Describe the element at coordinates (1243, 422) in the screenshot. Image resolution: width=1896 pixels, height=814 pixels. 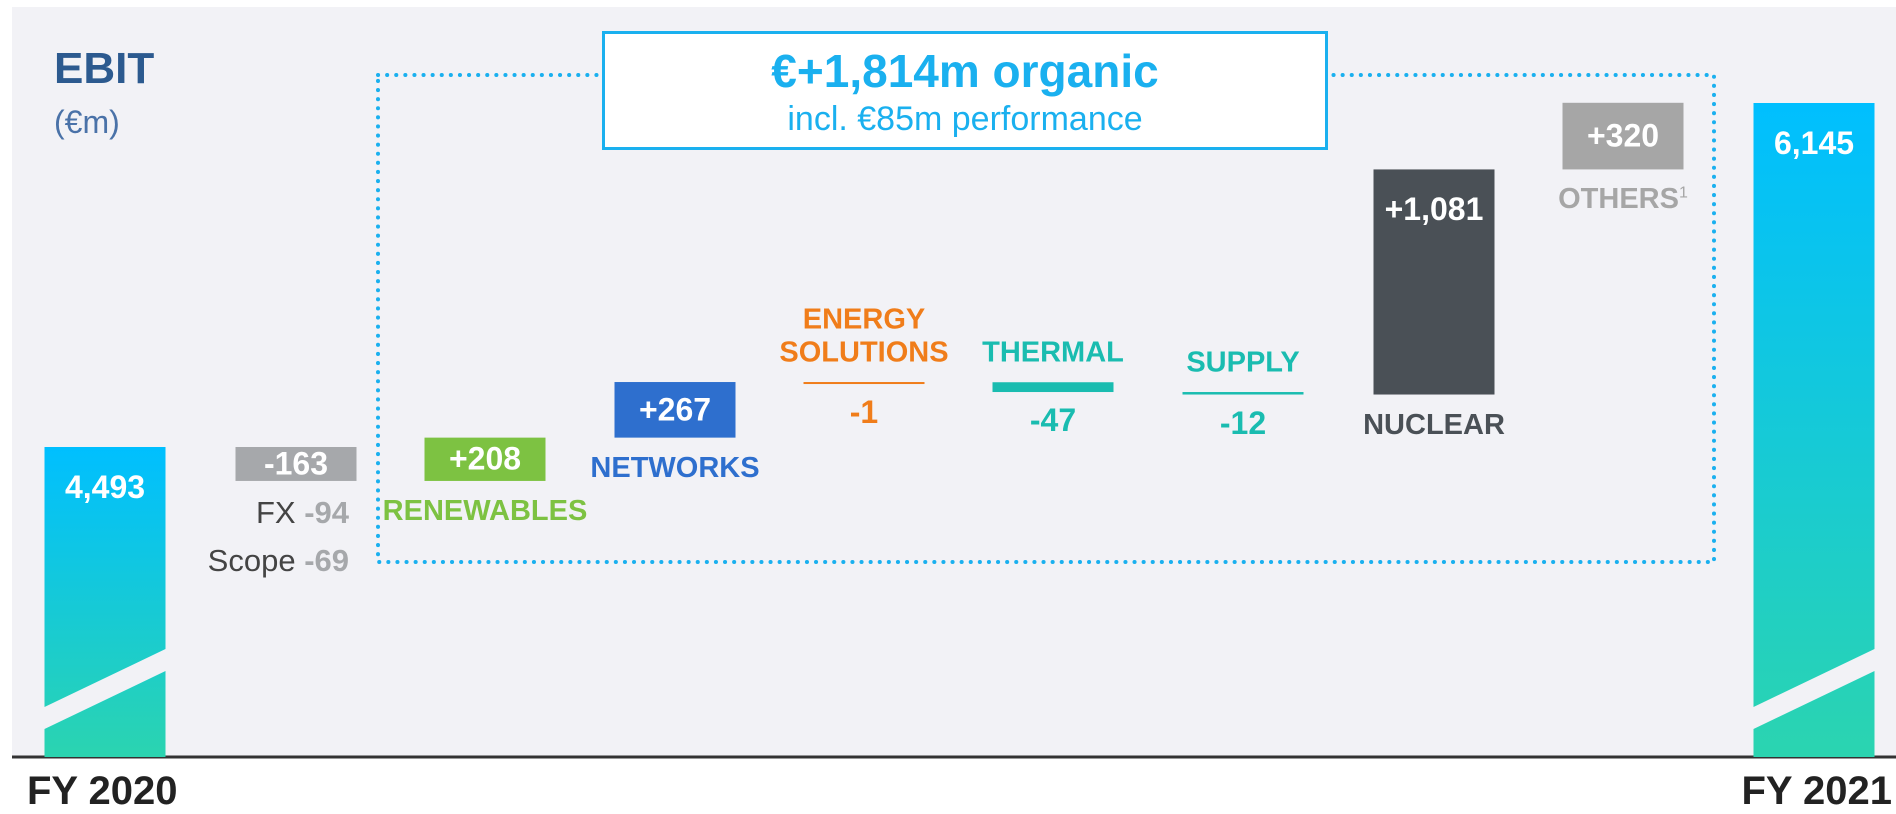
I see `value-label: -12` at that location.